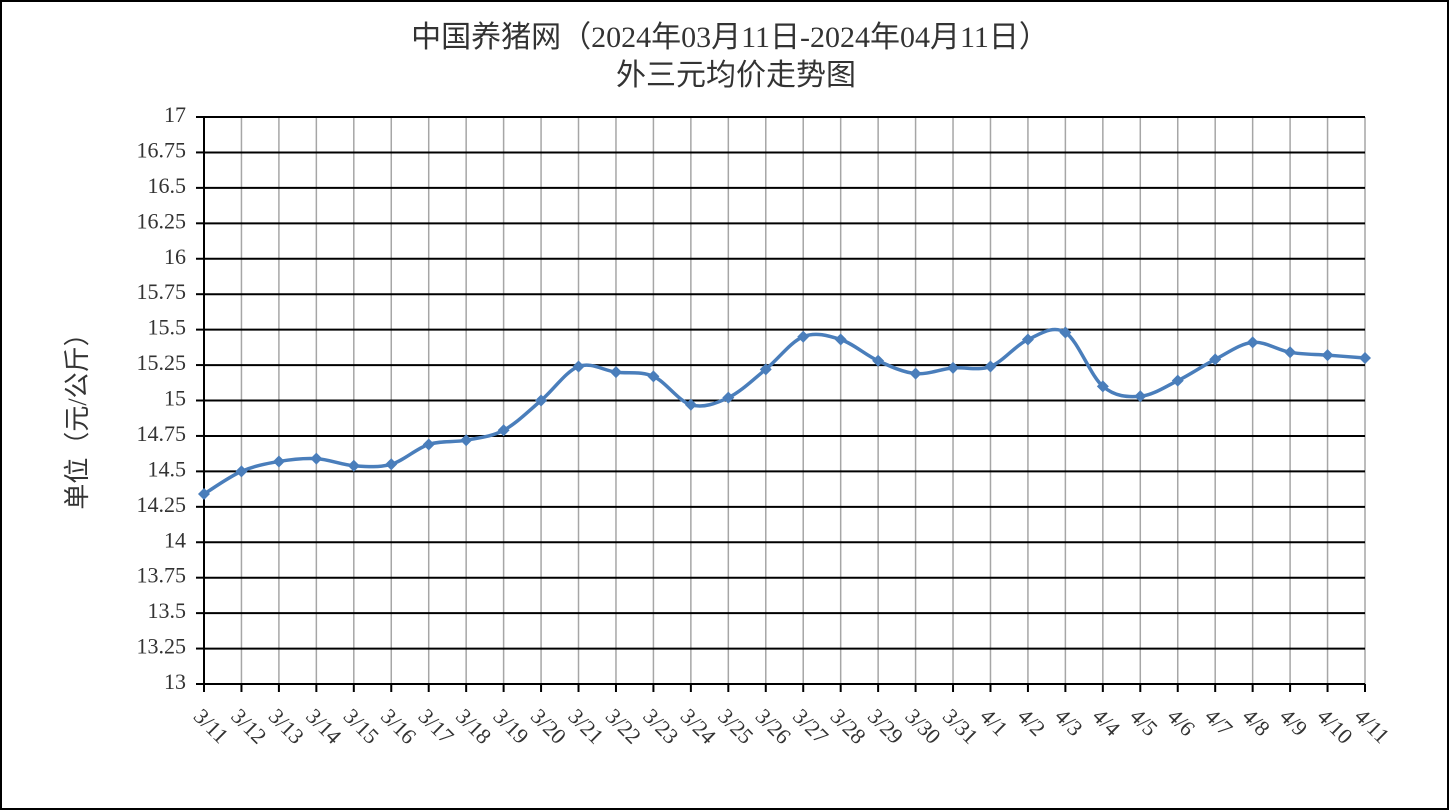 The height and width of the screenshot is (810, 1449). I want to click on chart-subtitle: 外三元均价走势图, so click(736, 75).